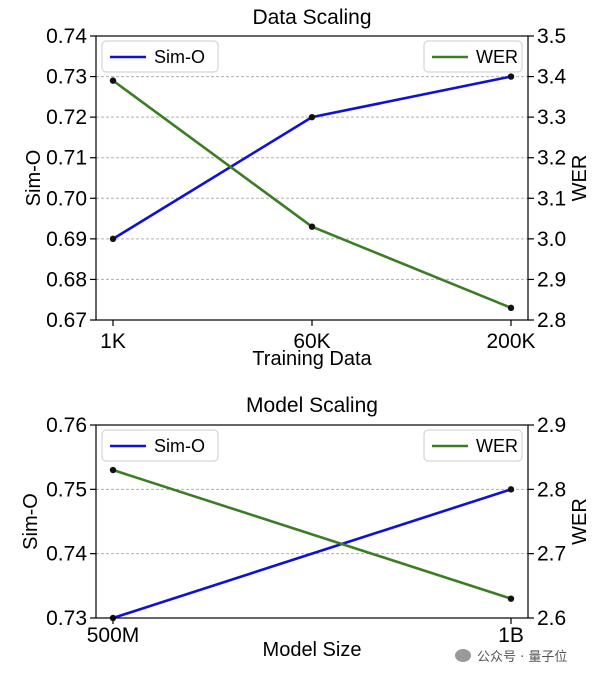 The height and width of the screenshot is (678, 610). Describe the element at coordinates (66, 320) in the screenshot. I see `y-tick-label-left: 0.67` at that location.